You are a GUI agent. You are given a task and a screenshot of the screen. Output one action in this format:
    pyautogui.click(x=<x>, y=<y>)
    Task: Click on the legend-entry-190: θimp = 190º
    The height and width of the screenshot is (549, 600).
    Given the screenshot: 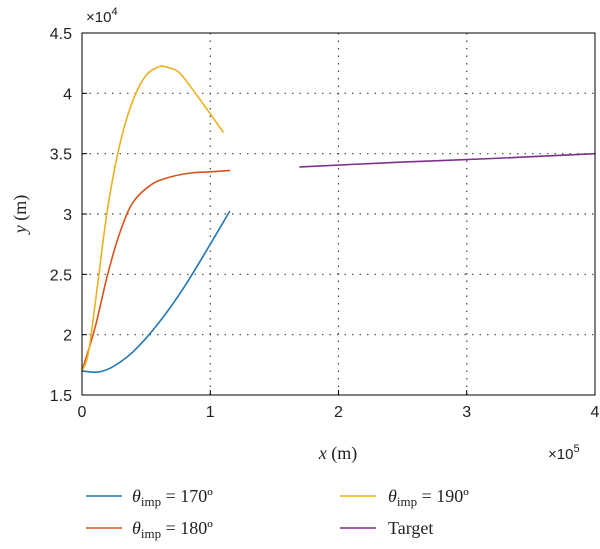 What is the action you would take?
    pyautogui.click(x=404, y=497)
    